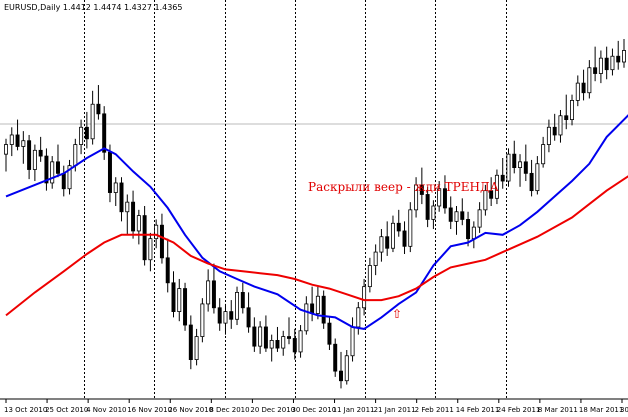 This screenshot has width=628, height=417. Describe the element at coordinates (272, 410) in the screenshot. I see `x-tick-label: 20 Dec 2010` at that location.